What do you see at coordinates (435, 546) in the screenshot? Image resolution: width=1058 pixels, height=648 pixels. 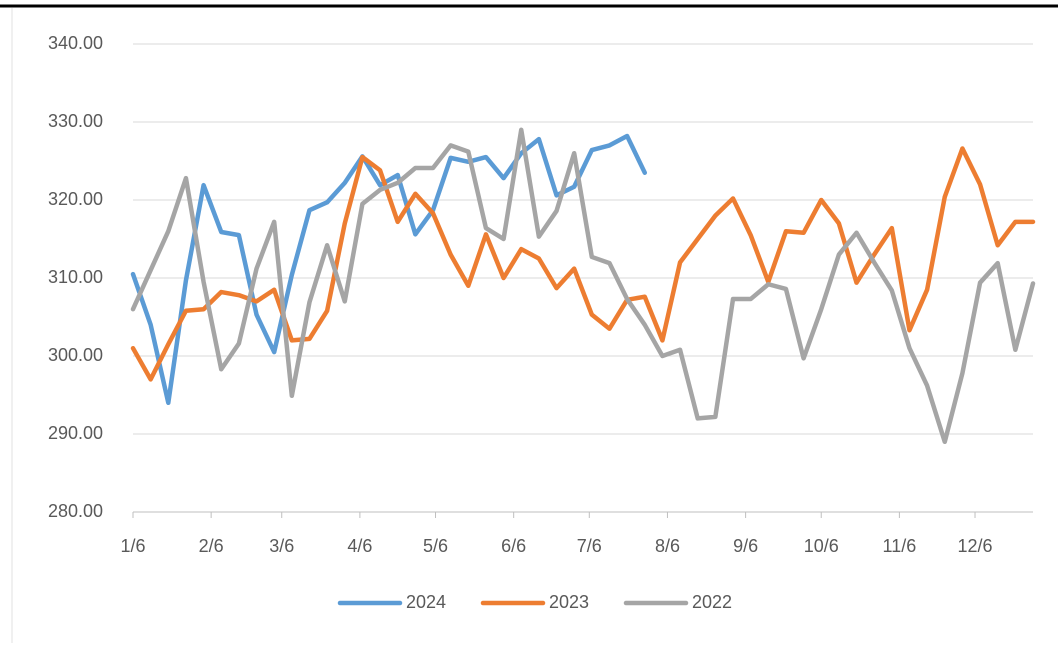 I see `x-tick-label: 5/6` at bounding box center [435, 546].